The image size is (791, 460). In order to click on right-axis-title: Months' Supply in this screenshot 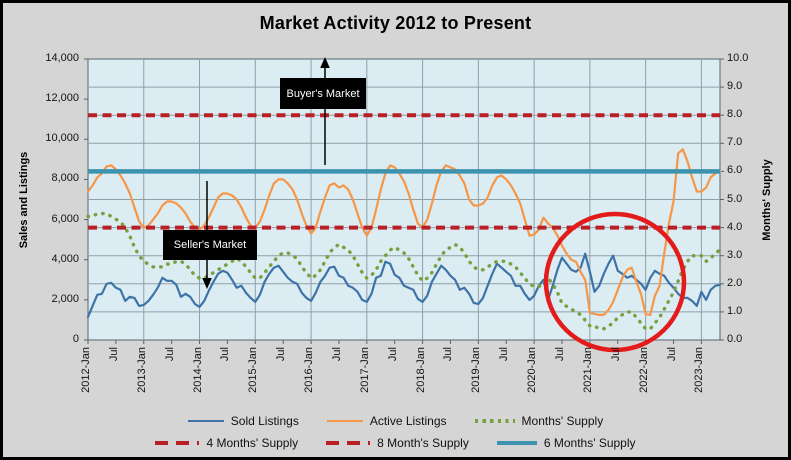, I will do `click(767, 200)`.